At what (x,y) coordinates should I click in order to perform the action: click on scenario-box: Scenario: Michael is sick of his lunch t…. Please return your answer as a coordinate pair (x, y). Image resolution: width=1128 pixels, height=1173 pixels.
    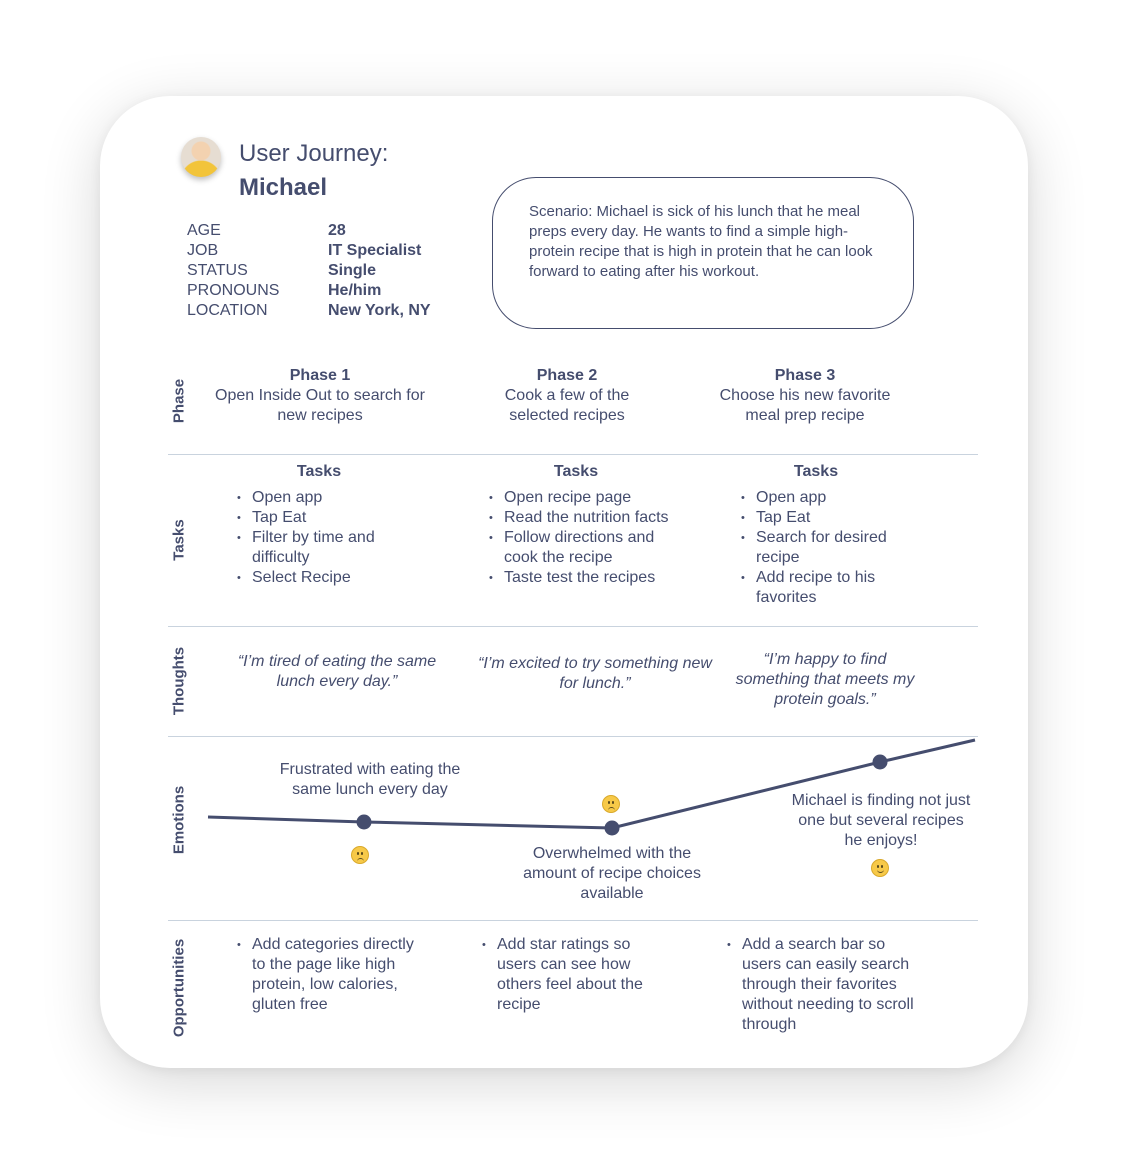
    Looking at the image, I should click on (703, 253).